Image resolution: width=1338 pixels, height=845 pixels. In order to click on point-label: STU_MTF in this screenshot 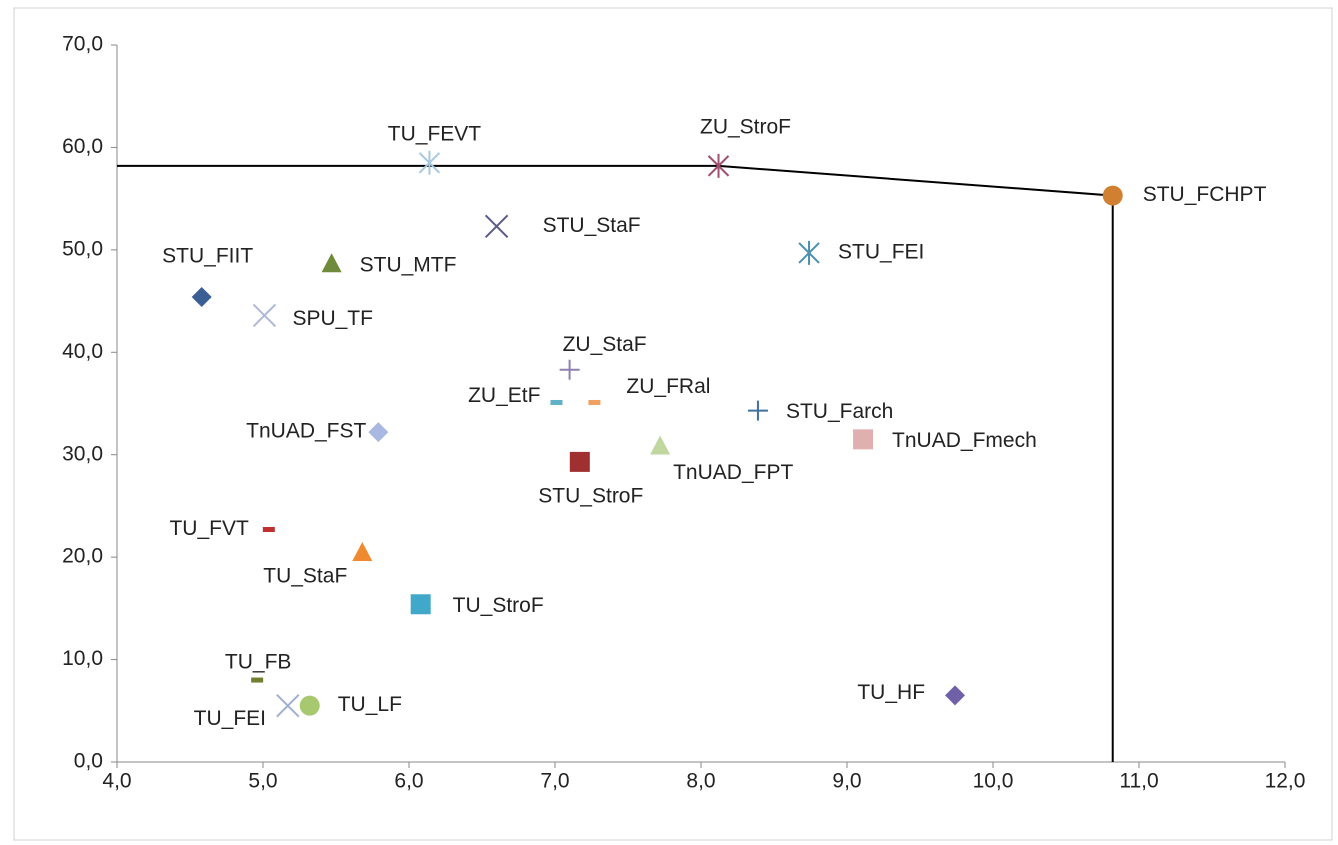, I will do `click(408, 265)`.